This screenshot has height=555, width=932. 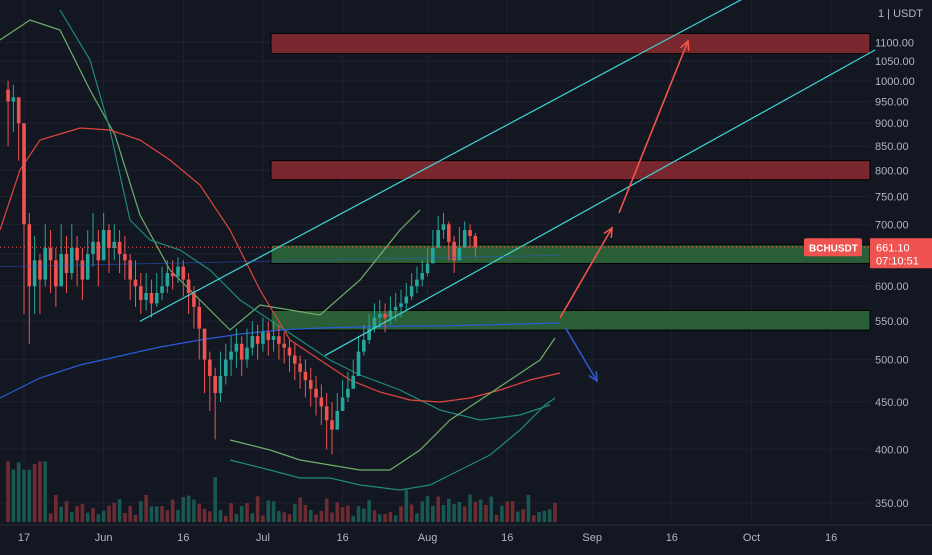 What do you see at coordinates (892, 322) in the screenshot?
I see `y-axis-tick-label: 550.00` at bounding box center [892, 322].